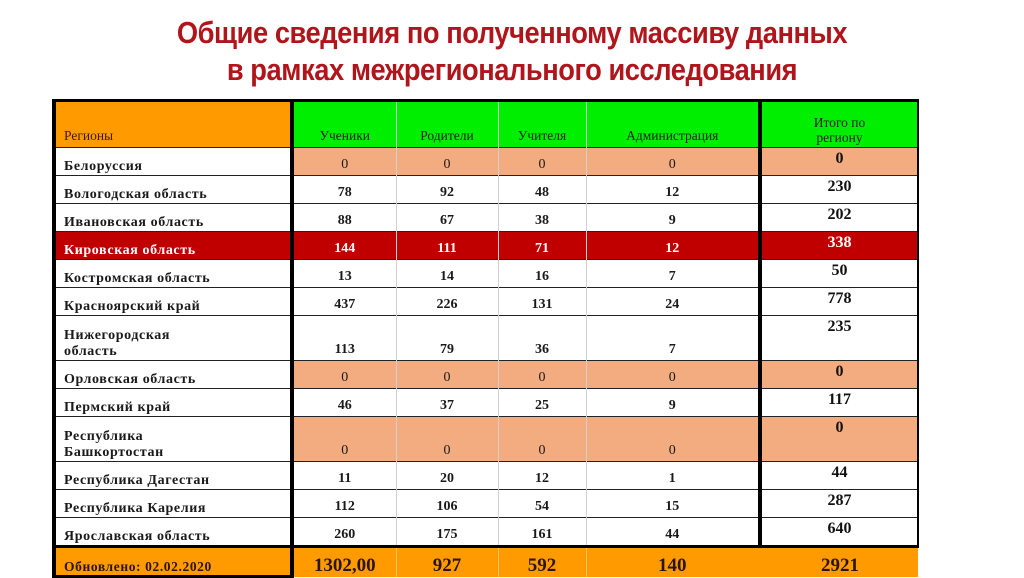 The image size is (1024, 578). I want to click on students-value: 113, so click(343, 338).